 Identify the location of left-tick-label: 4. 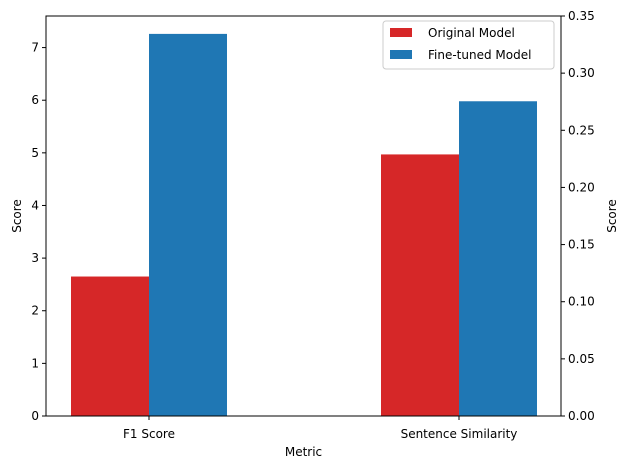
(35, 205).